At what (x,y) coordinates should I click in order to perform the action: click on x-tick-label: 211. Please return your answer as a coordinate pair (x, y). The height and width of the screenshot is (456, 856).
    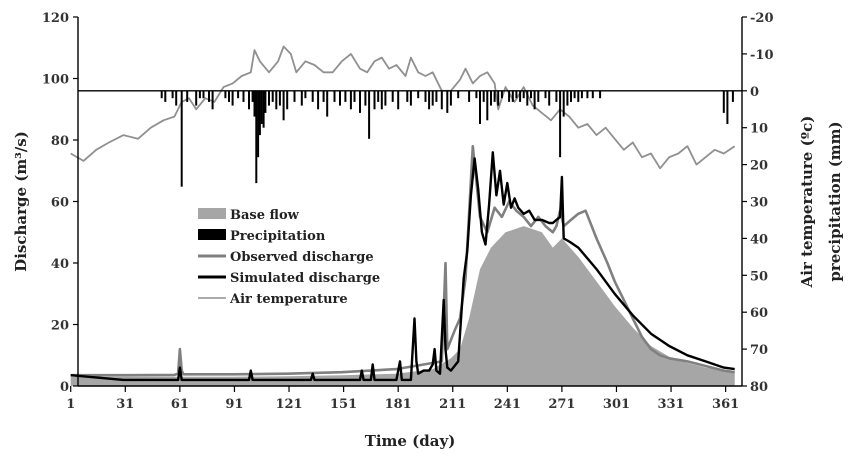
    Looking at the image, I should click on (452, 404).